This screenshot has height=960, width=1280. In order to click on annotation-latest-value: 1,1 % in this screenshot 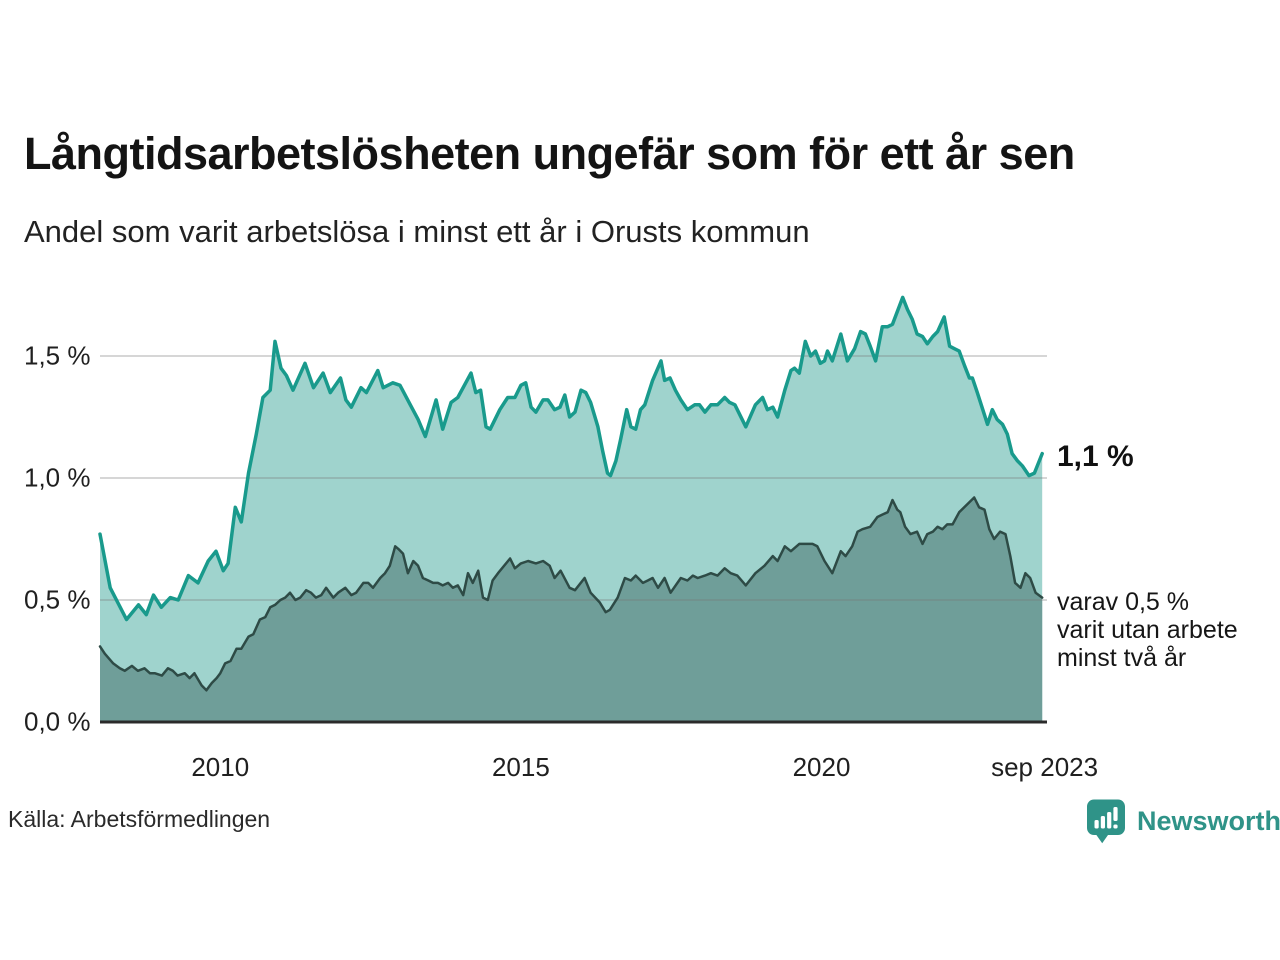, I will do `click(1095, 456)`.